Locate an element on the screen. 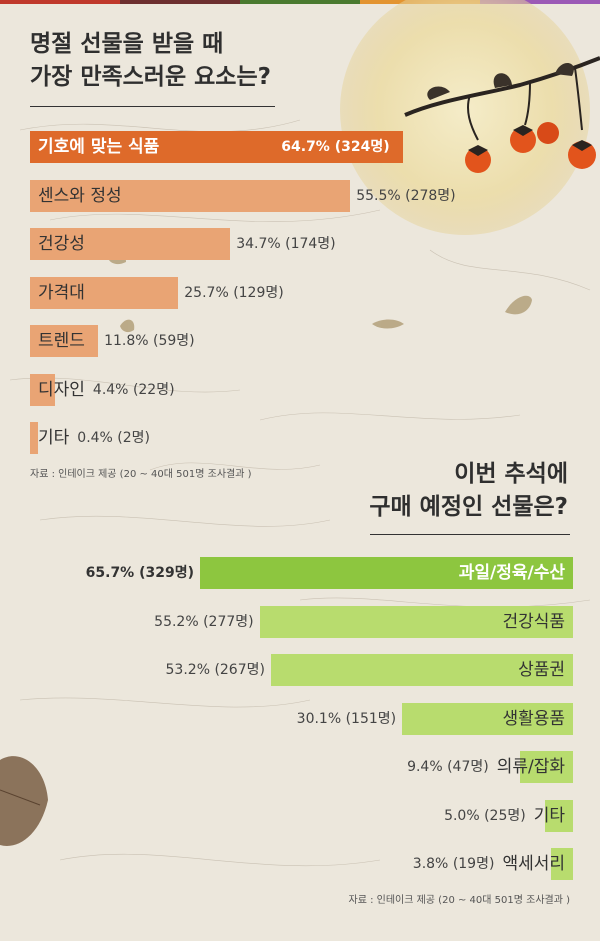 The height and width of the screenshot is (941, 600). bar-value-label: 65.7% (329명) is located at coordinates (139, 573).